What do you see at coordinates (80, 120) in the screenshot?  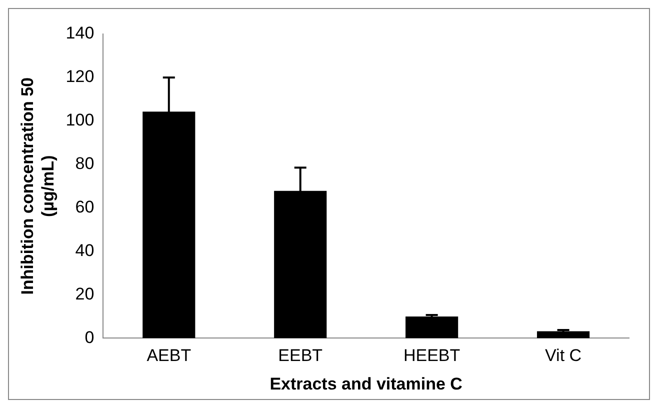 I see `y-tick-label: 100` at bounding box center [80, 120].